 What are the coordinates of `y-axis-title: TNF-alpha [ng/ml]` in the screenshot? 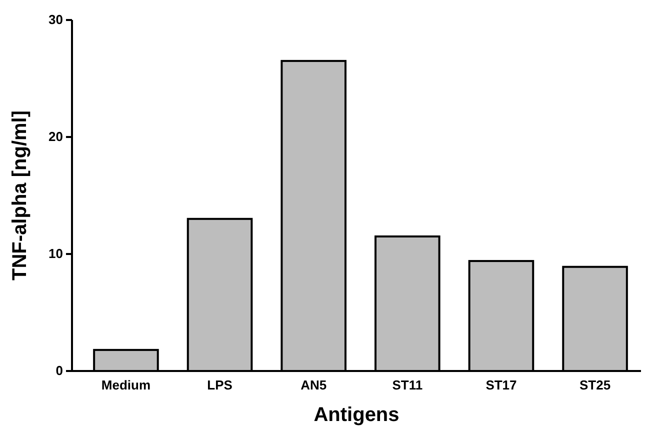 It's located at (20, 195).